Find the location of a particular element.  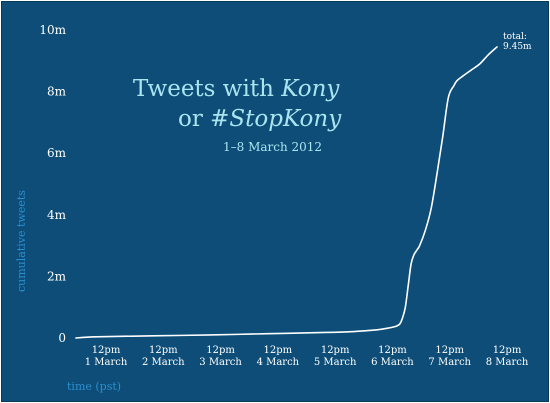

y-tick-label: 8m is located at coordinates (57, 92).